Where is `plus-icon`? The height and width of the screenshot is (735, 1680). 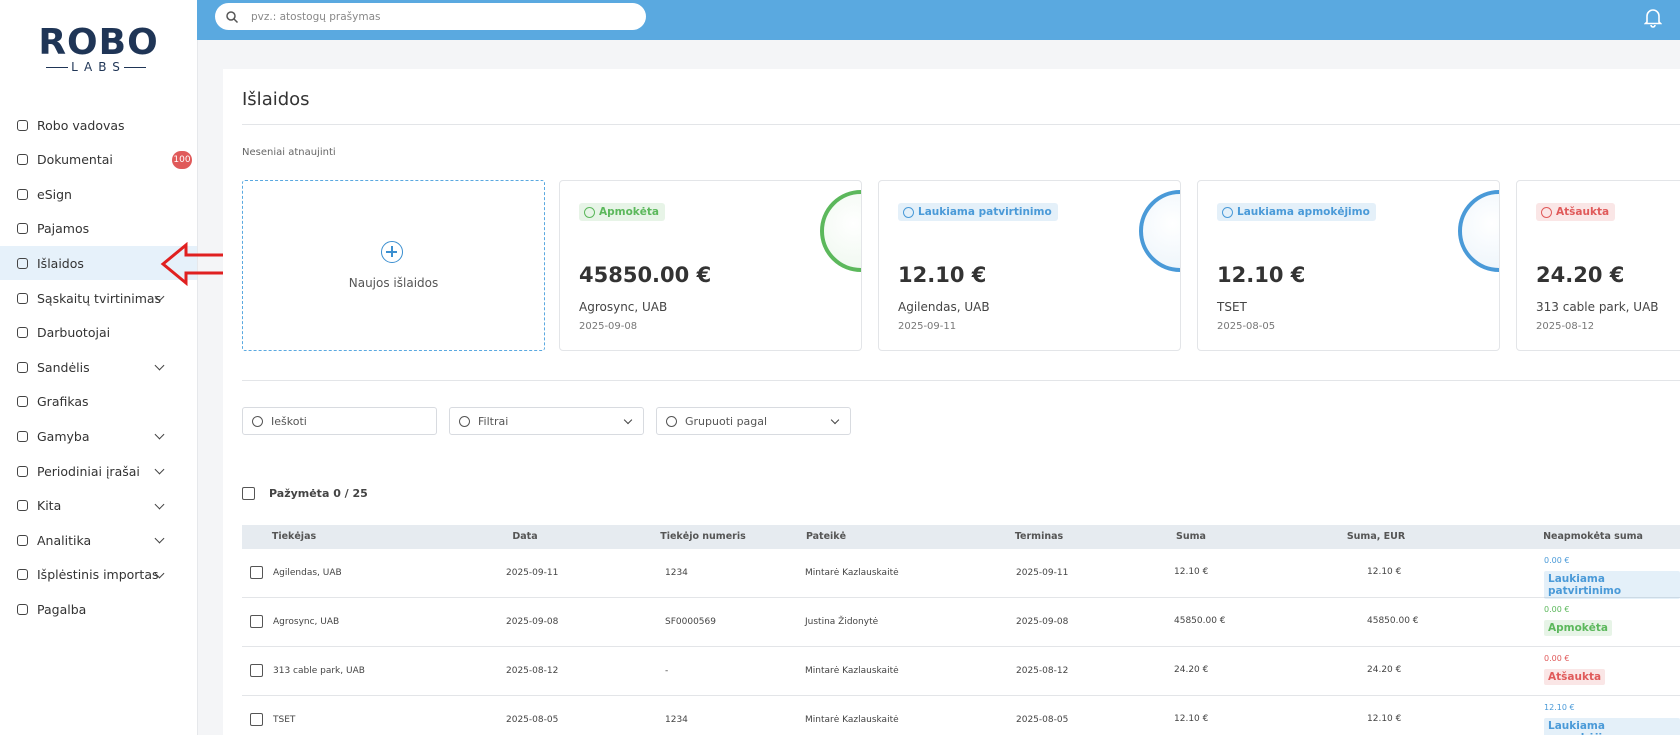 plus-icon is located at coordinates (392, 252).